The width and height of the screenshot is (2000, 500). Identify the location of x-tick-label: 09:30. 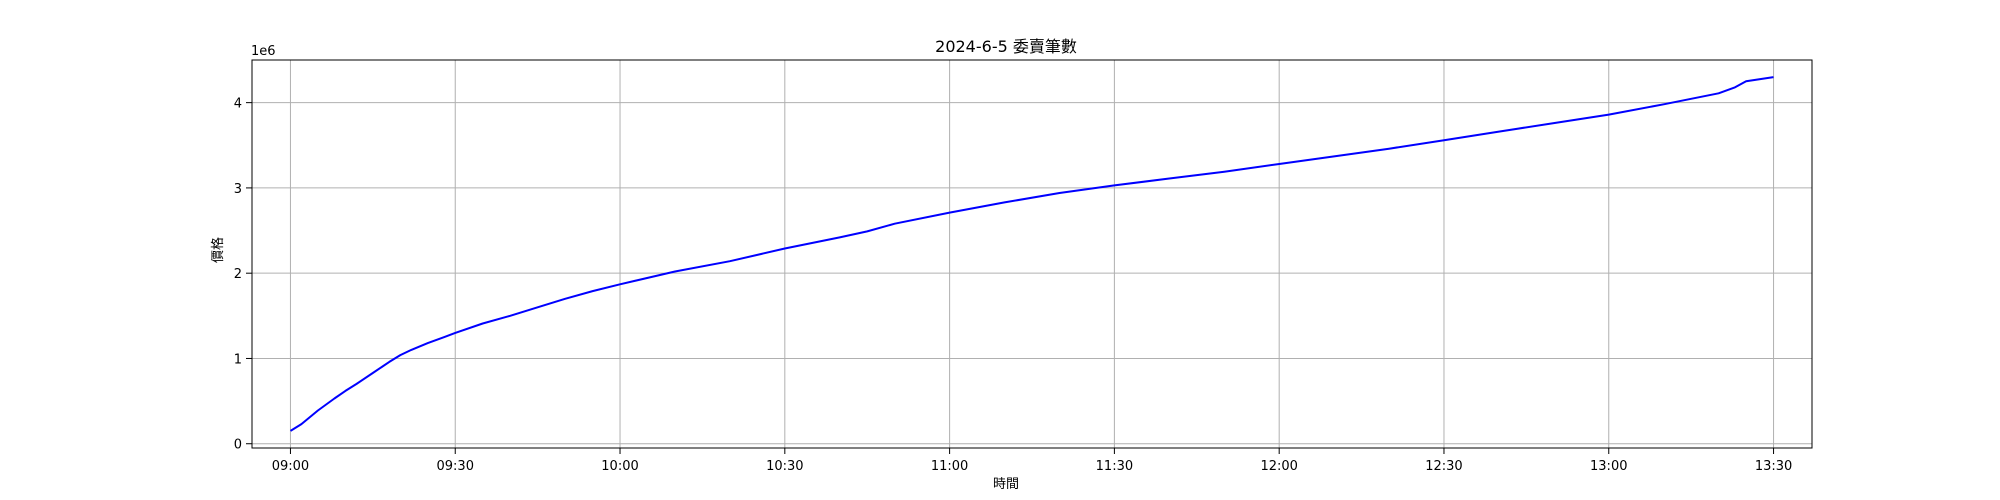
(455, 466).